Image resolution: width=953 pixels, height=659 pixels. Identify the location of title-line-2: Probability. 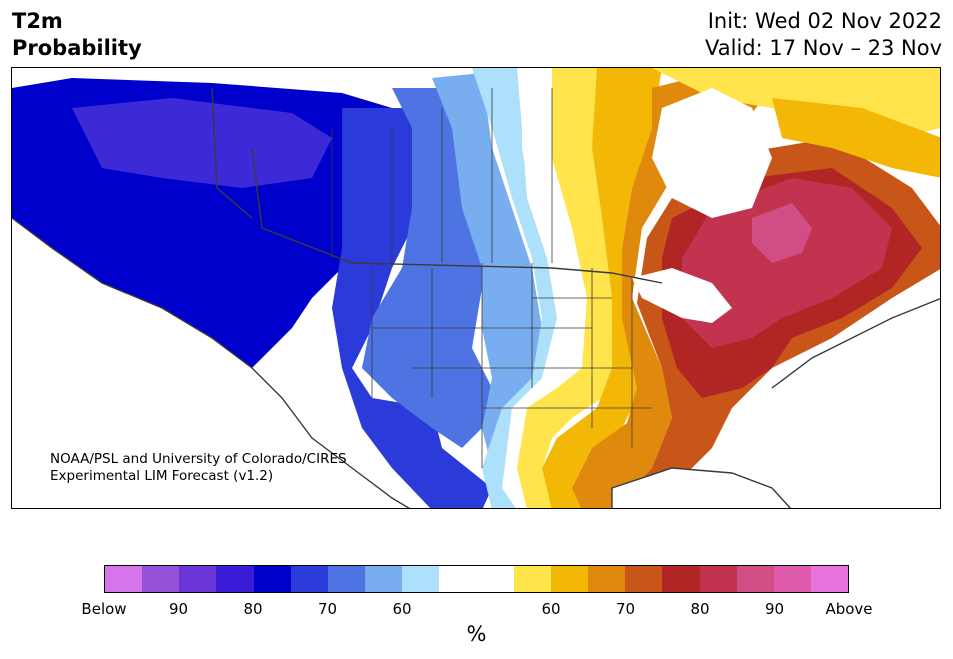
(77, 48).